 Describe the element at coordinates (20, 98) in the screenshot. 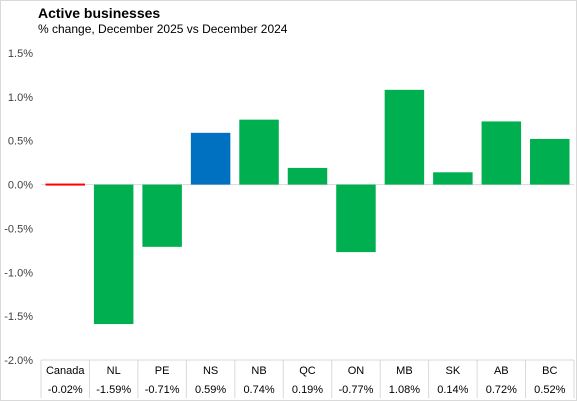

I see `y-tick-label: 1.0%` at that location.